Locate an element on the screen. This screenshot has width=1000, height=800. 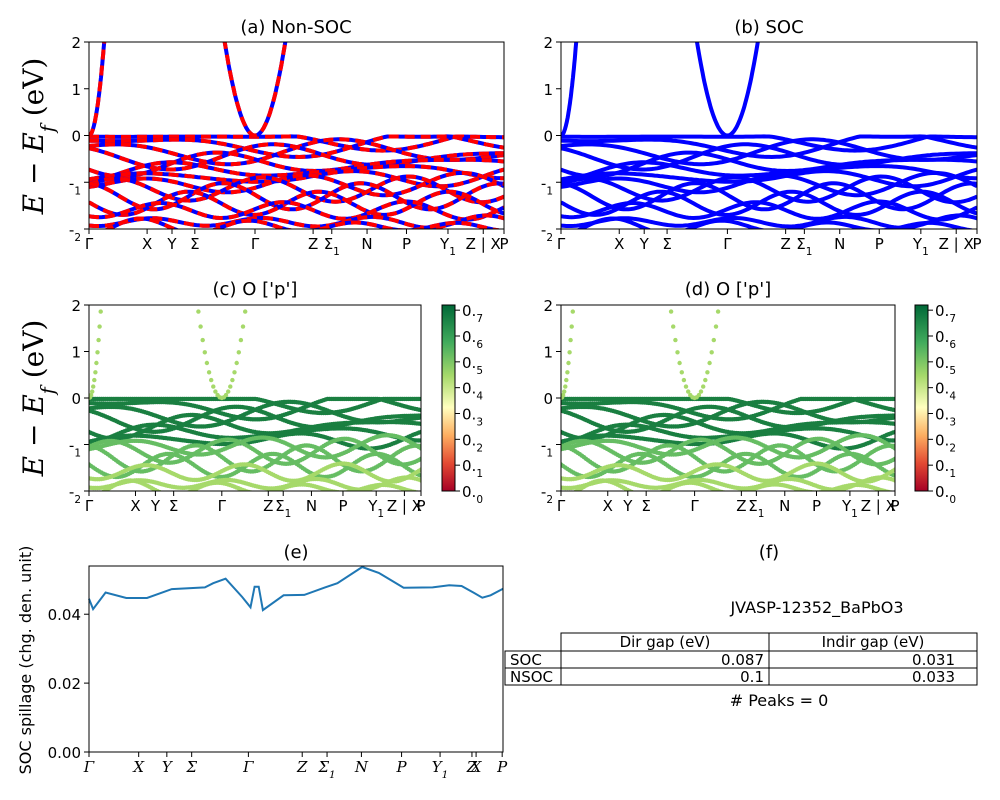
colorbar-tick-label: 0.1 is located at coordinates (472, 468).